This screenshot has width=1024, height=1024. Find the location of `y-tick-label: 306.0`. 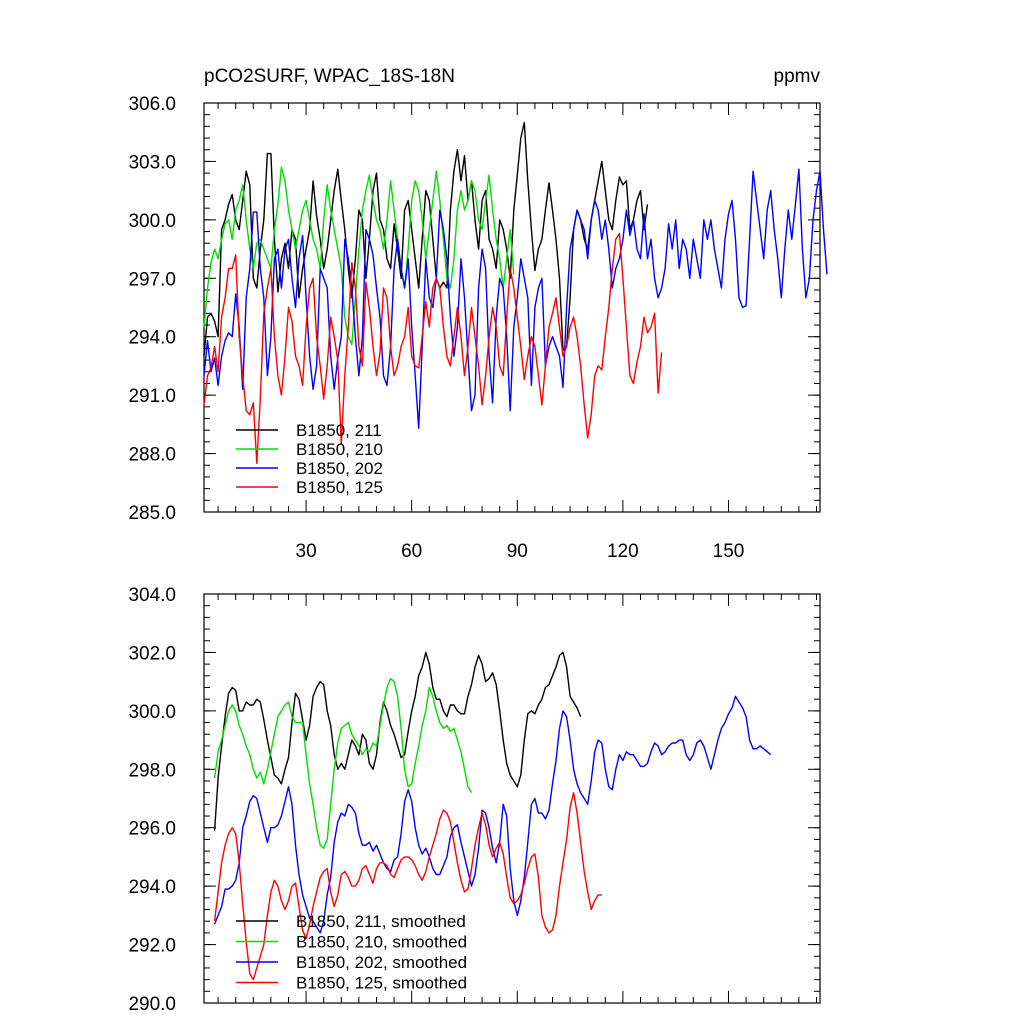

y-tick-label: 306.0 is located at coordinates (152, 104).